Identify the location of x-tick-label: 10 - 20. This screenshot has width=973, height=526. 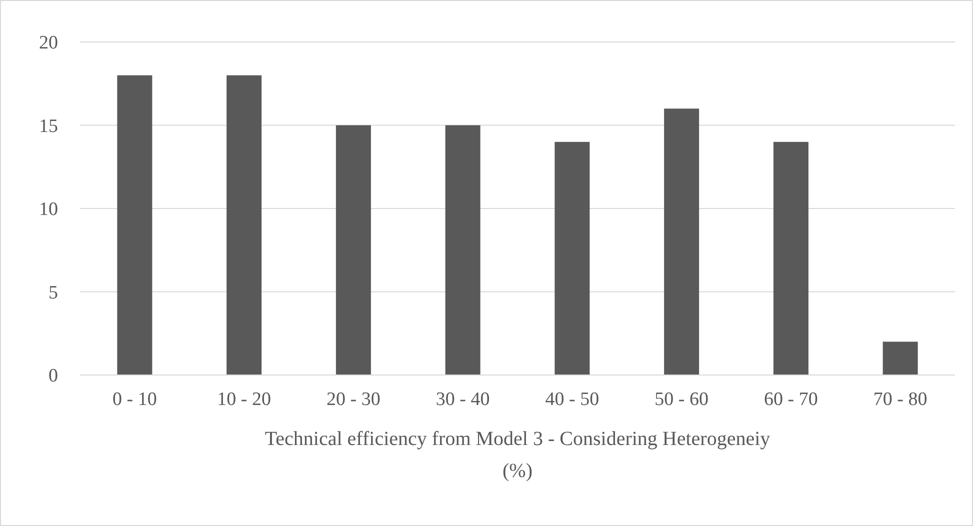
(244, 399).